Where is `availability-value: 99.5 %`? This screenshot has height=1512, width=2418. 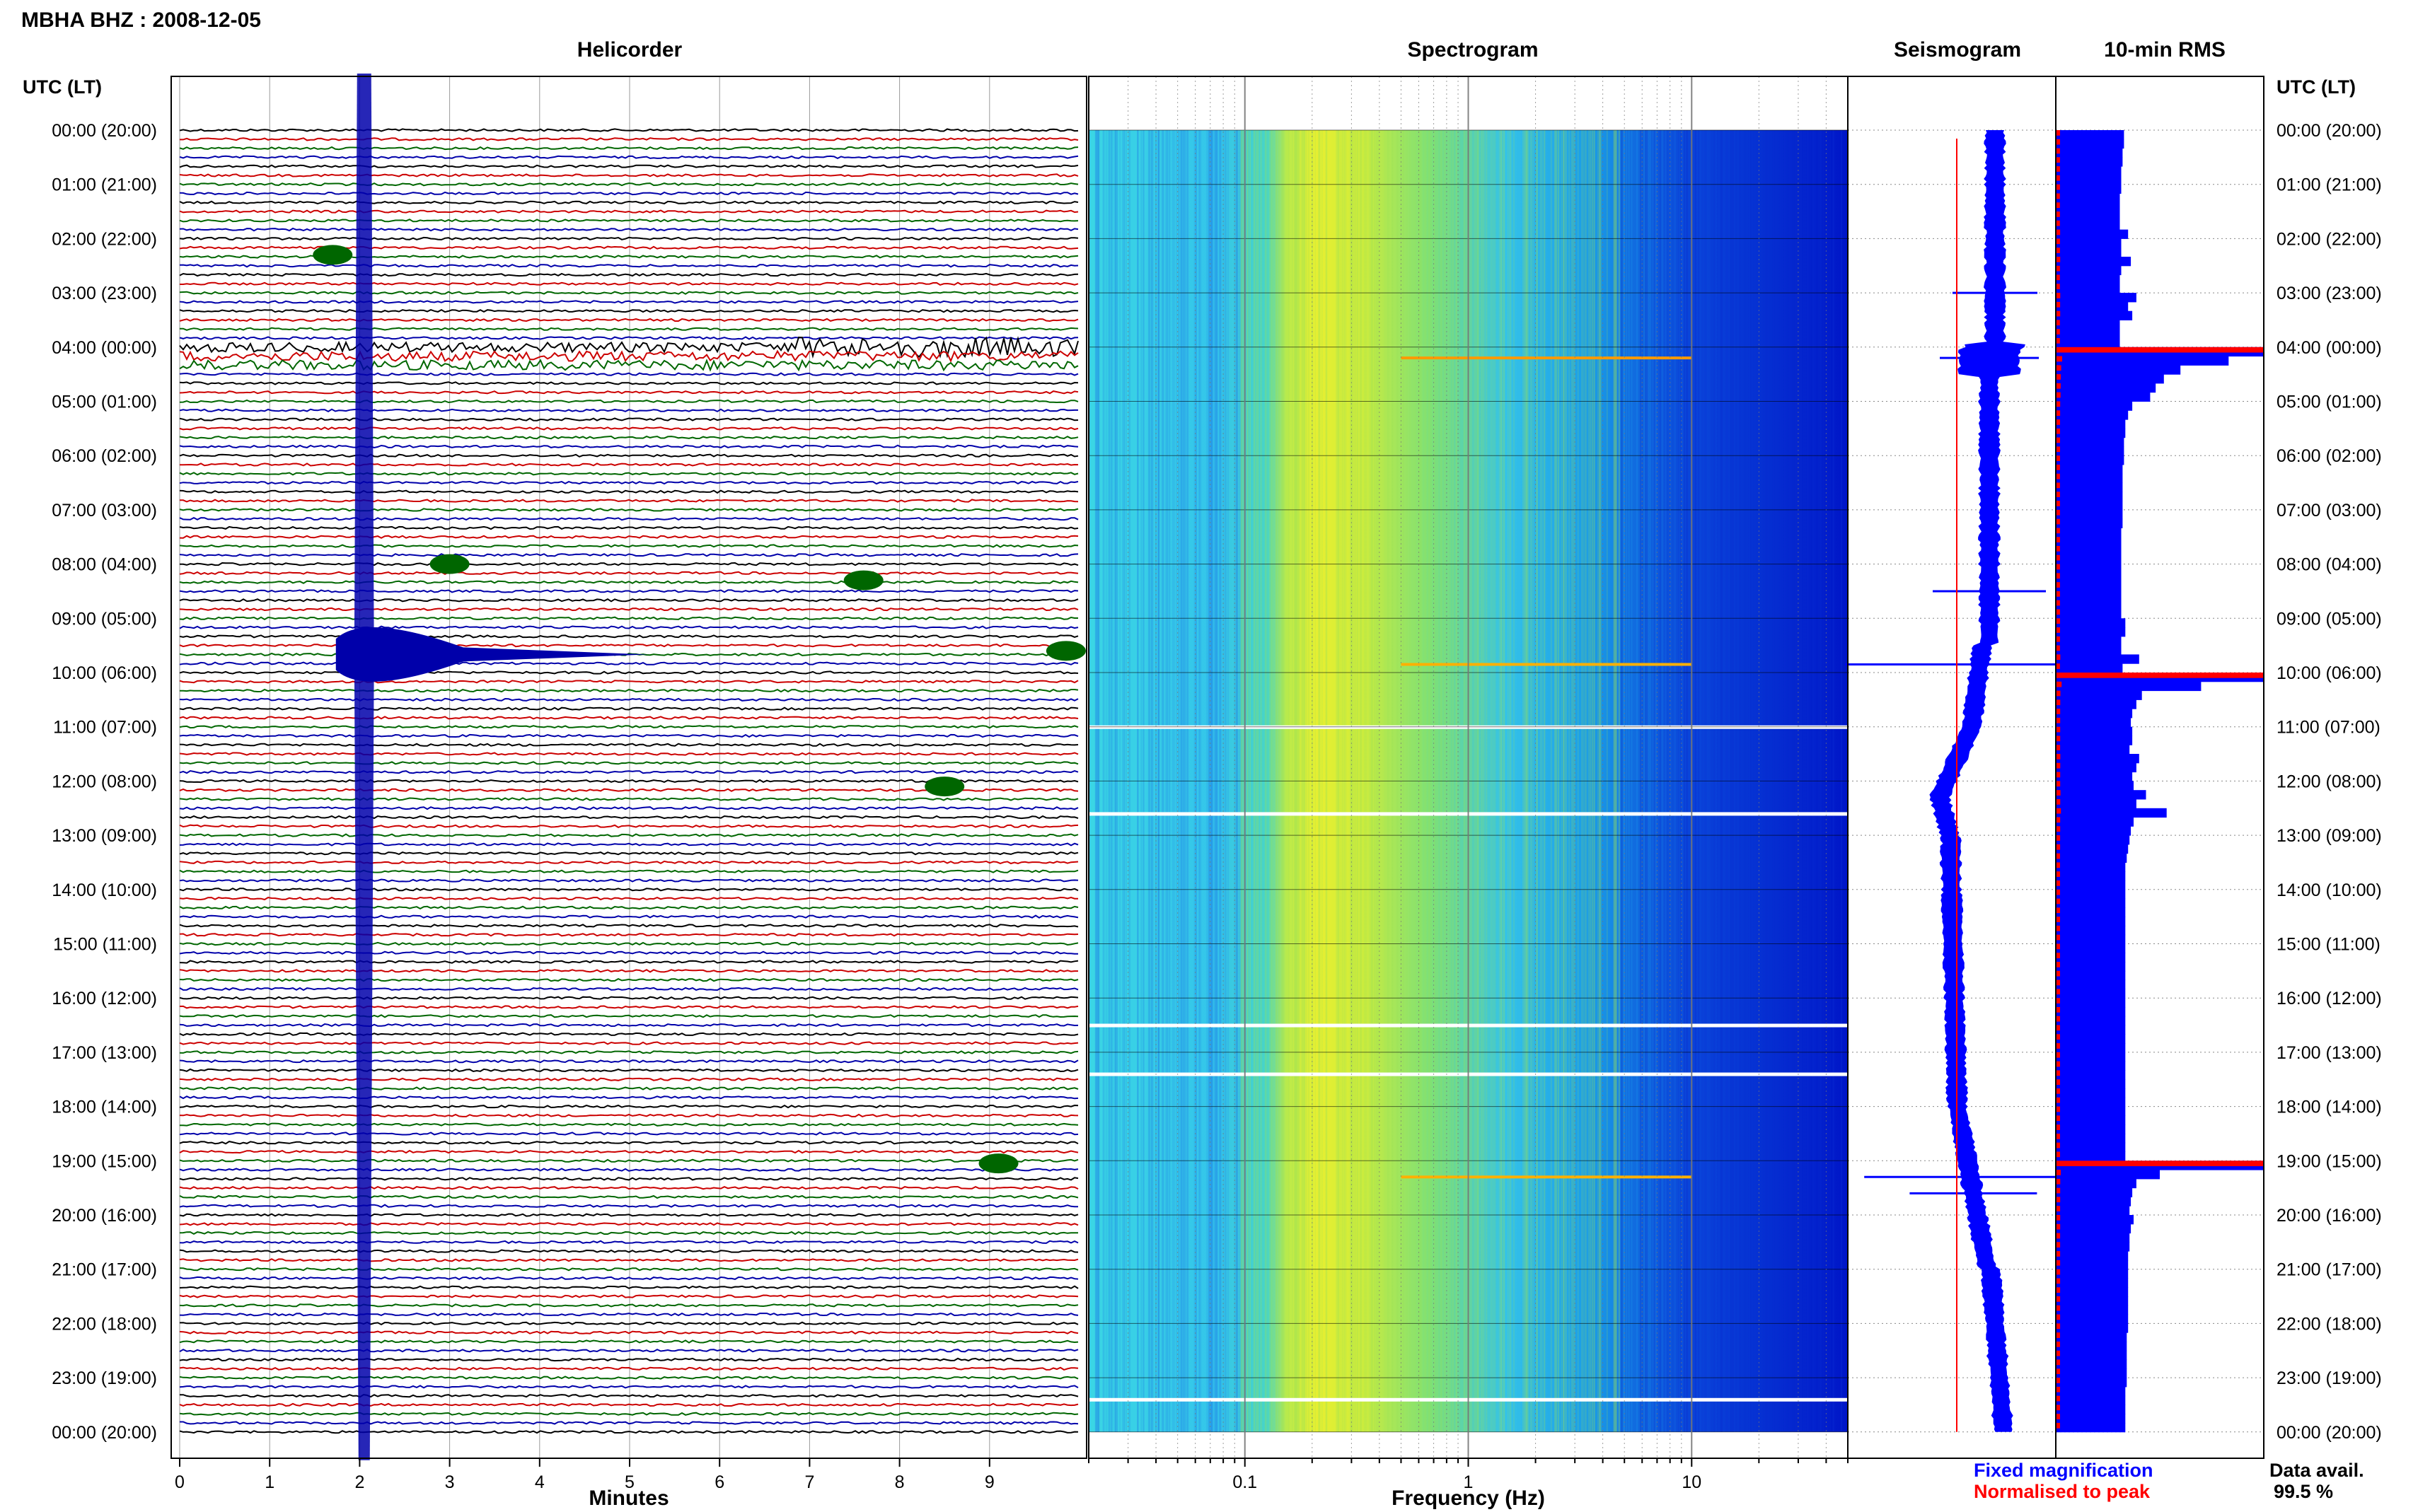
availability-value: 99.5 % is located at coordinates (2303, 1491).